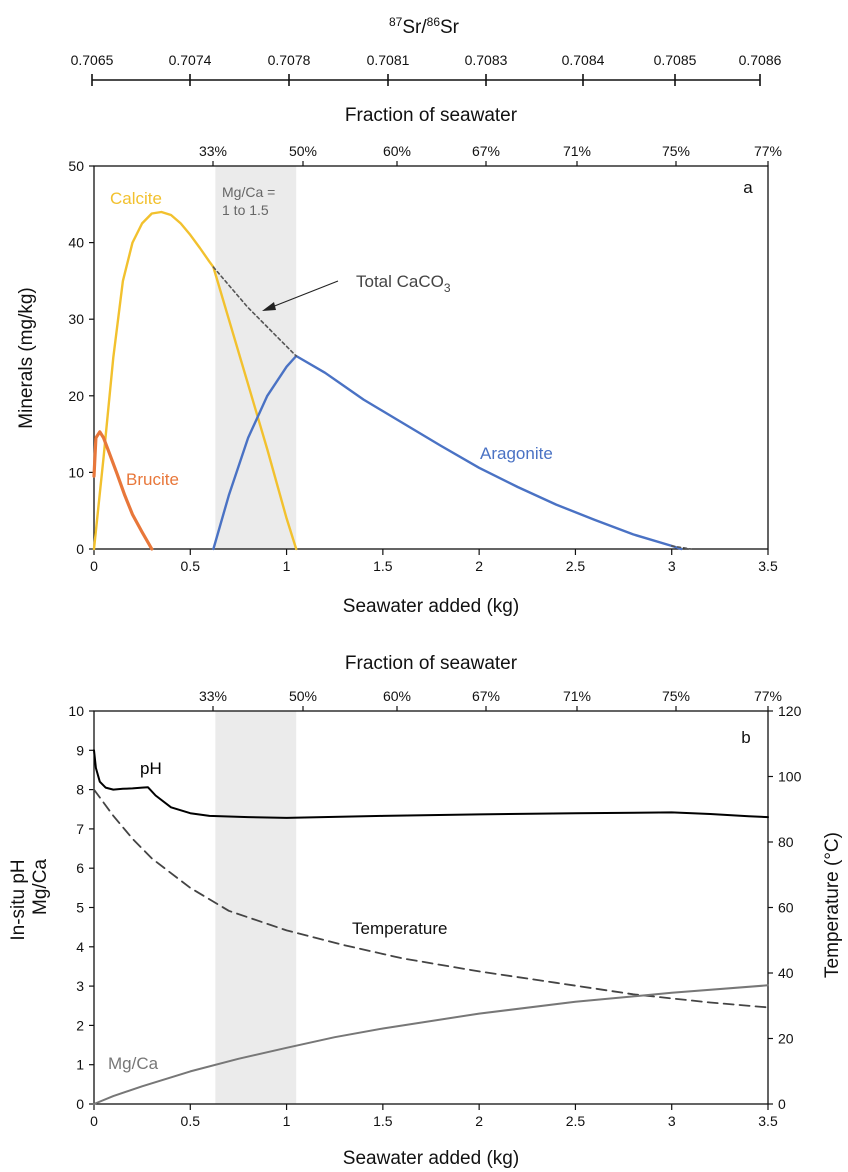 The width and height of the screenshot is (848, 1172). What do you see at coordinates (191, 566) in the screenshot?
I see `a-x-tick-label-1: 0.5` at bounding box center [191, 566].